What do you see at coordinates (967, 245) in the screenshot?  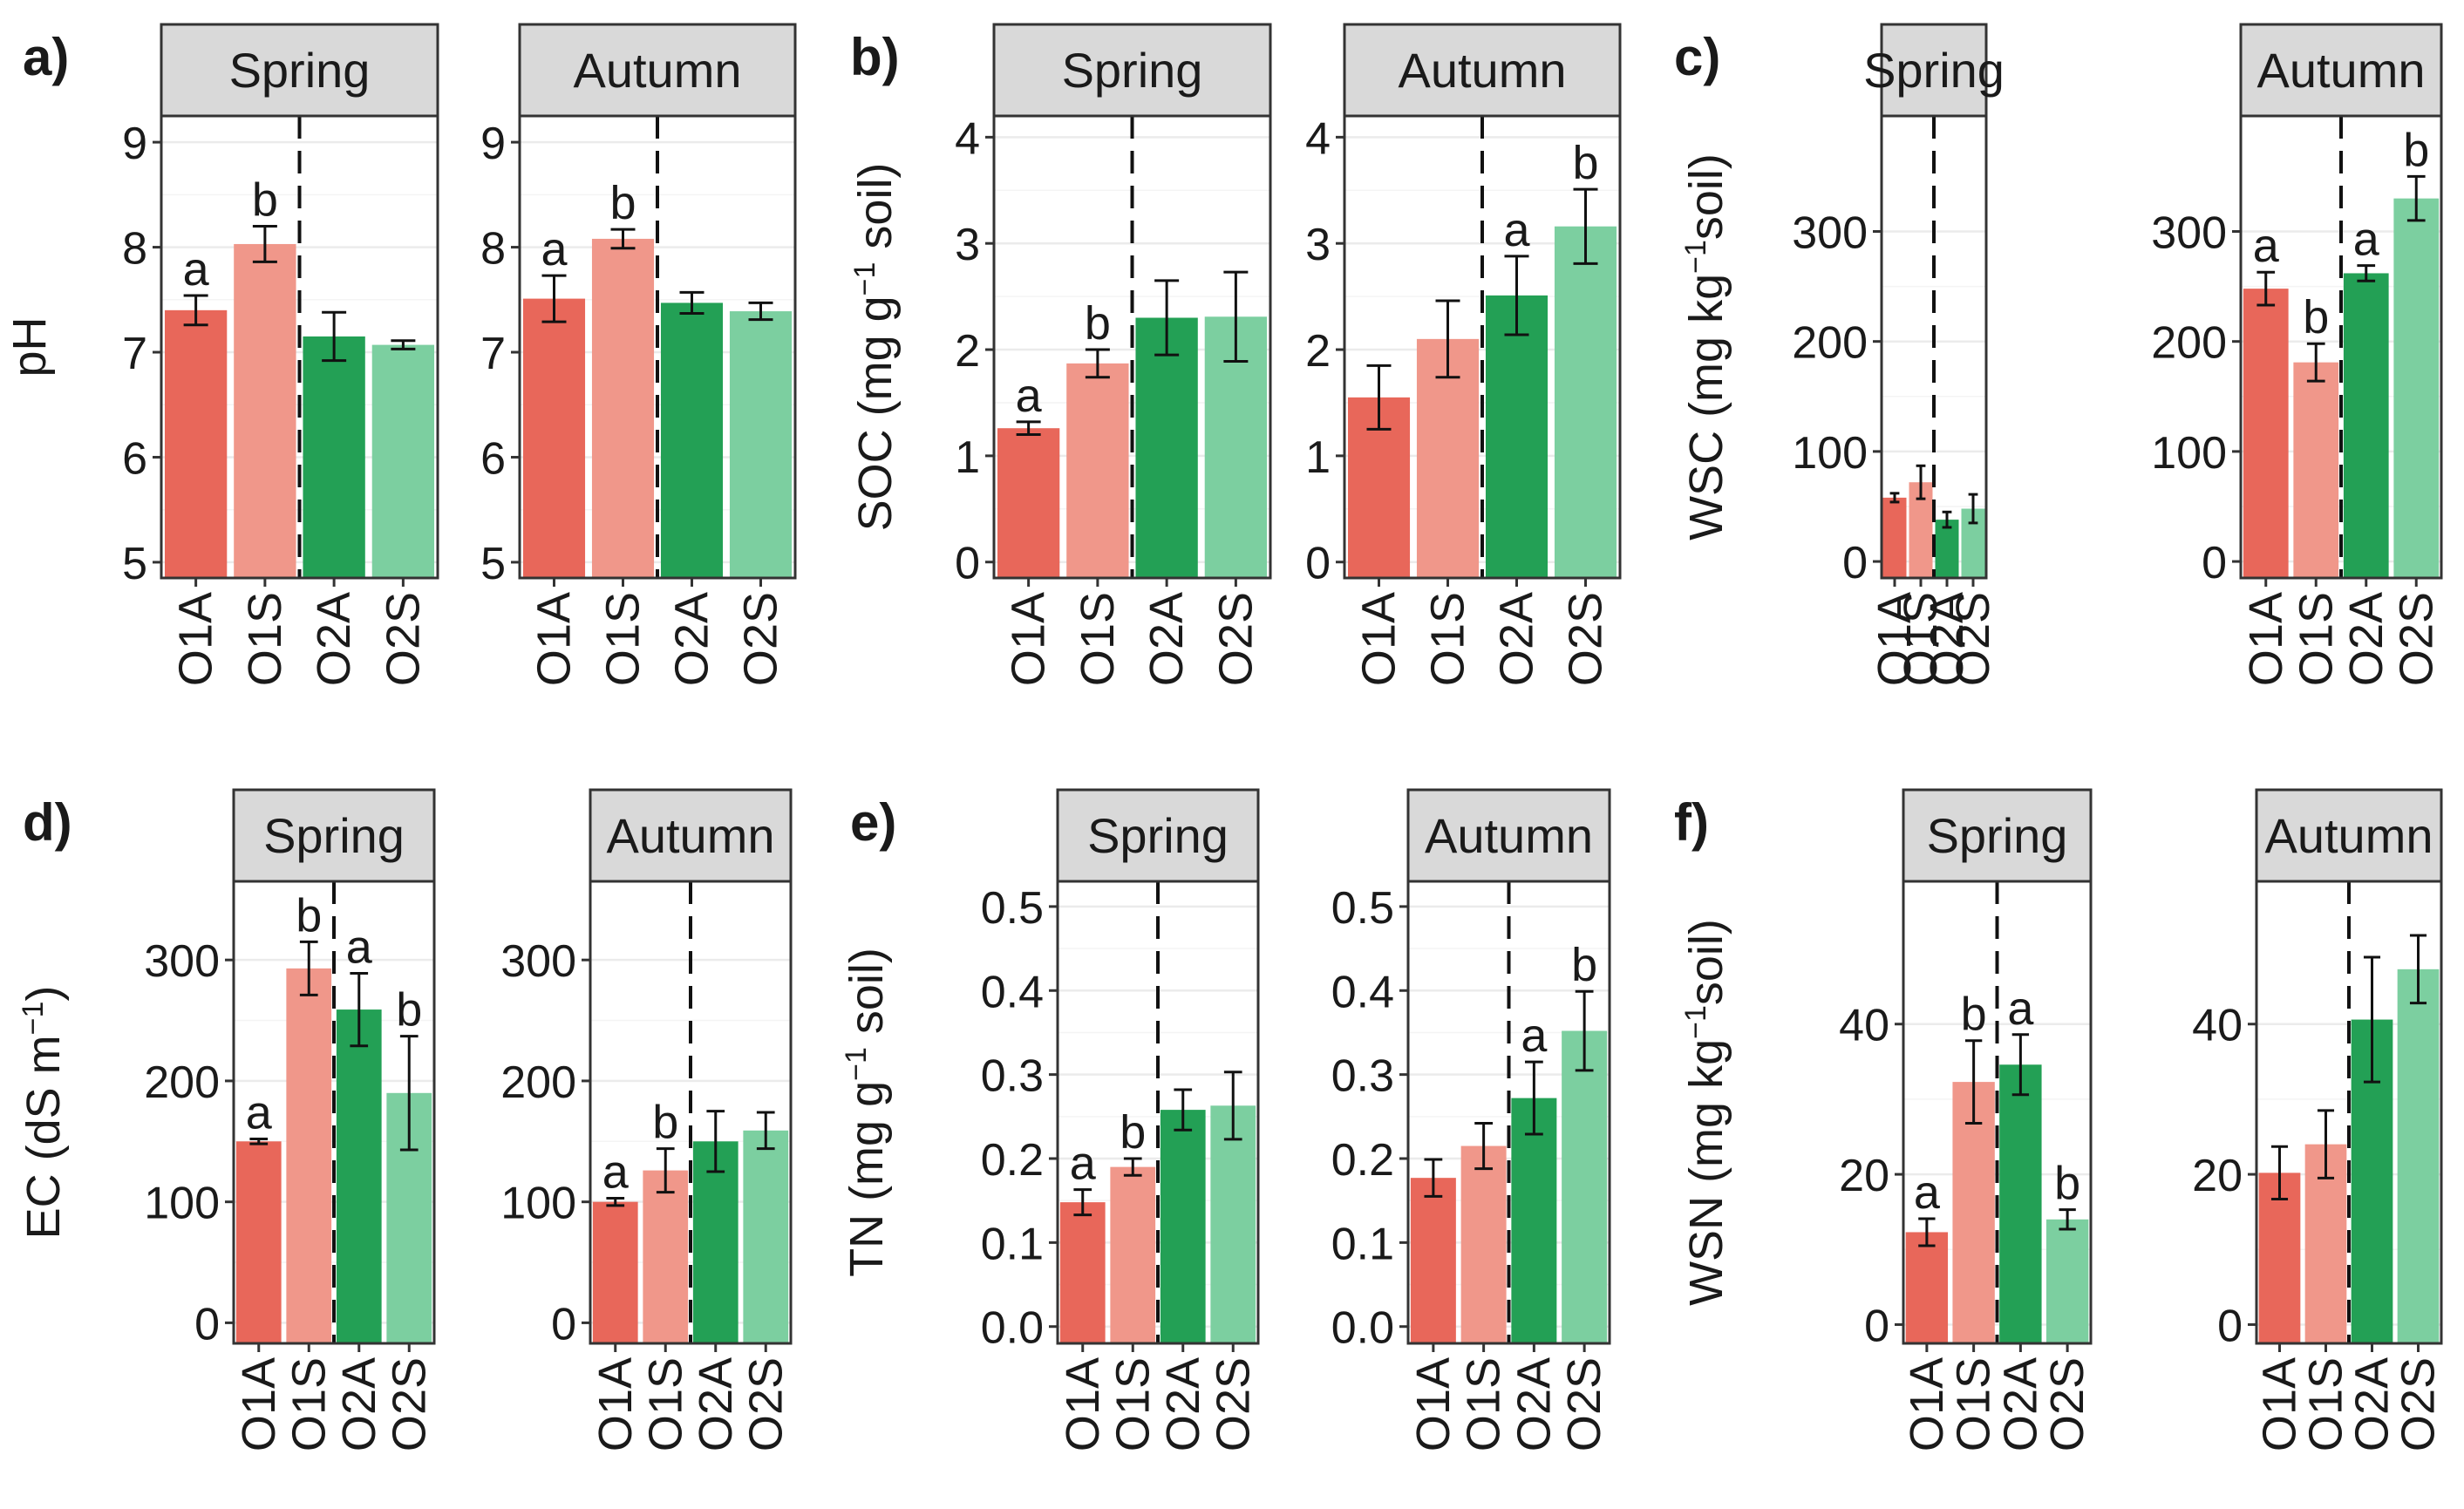 I see `y-tick-label: 3` at bounding box center [967, 245].